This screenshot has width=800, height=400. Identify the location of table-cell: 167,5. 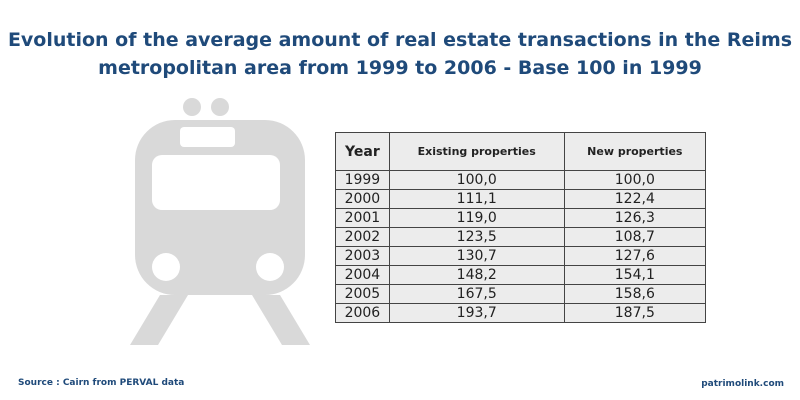
(476, 294).